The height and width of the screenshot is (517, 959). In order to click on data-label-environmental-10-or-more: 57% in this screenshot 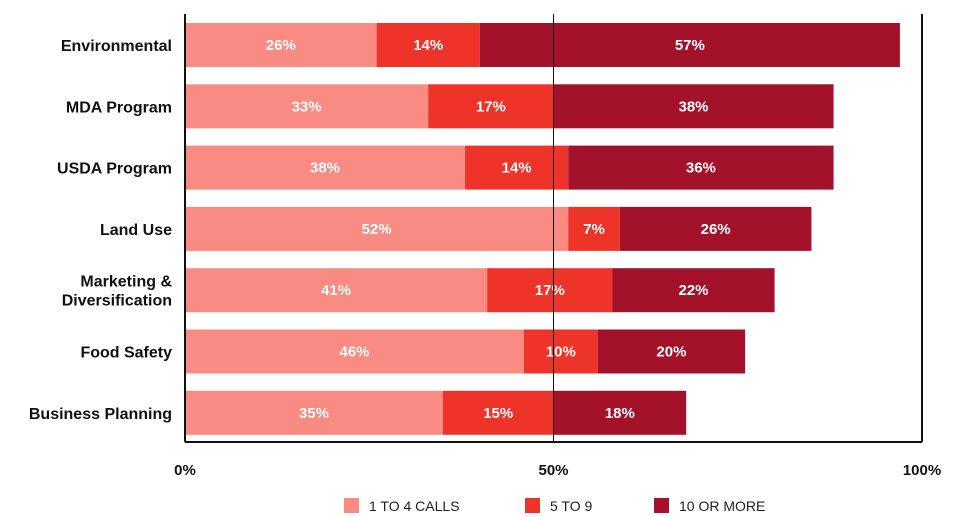, I will do `click(690, 45)`.